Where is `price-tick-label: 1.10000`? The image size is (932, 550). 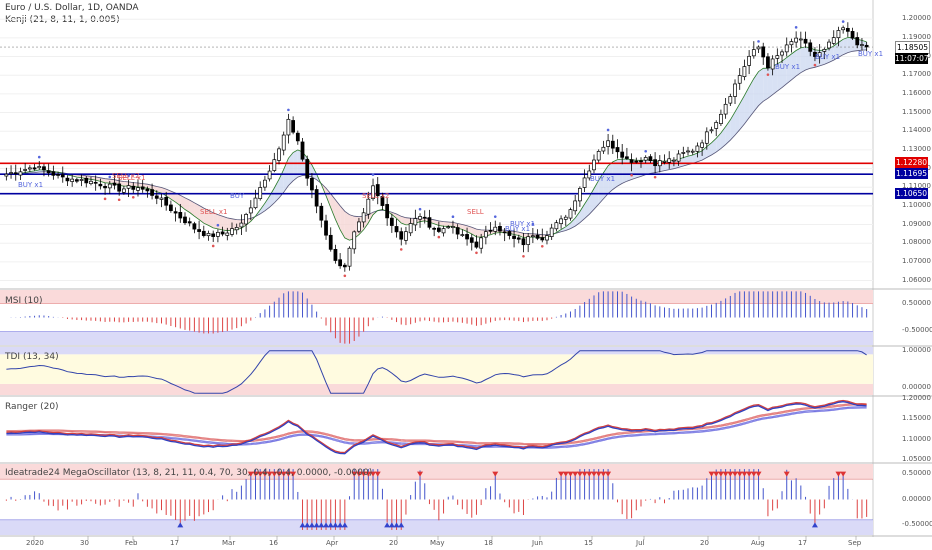
price-tick-label: 1.10000 is located at coordinates (916, 204).